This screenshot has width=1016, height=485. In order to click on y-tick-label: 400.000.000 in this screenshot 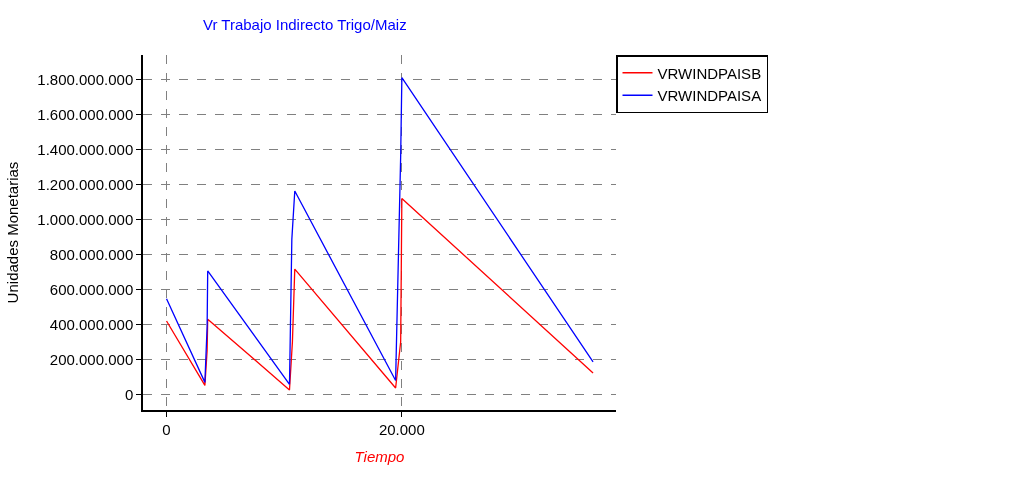, I will do `click(91, 324)`.